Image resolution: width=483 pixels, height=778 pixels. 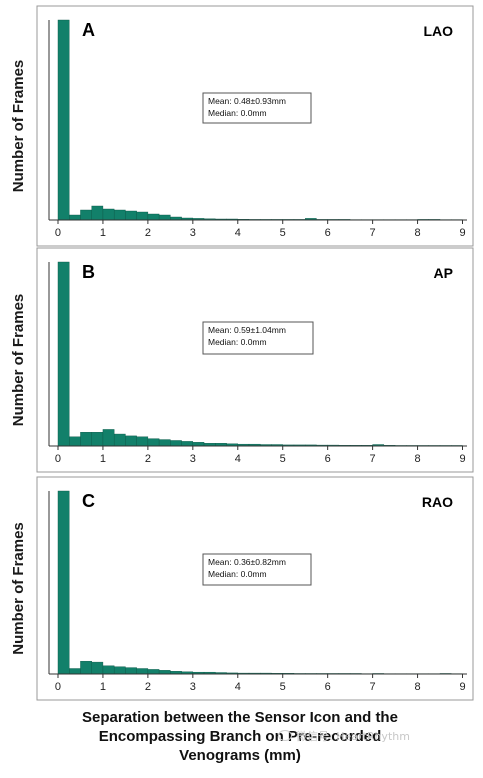 What do you see at coordinates (247, 330) in the screenshot?
I see `mean-stat: Mean: 0.59±1.04mm` at bounding box center [247, 330].